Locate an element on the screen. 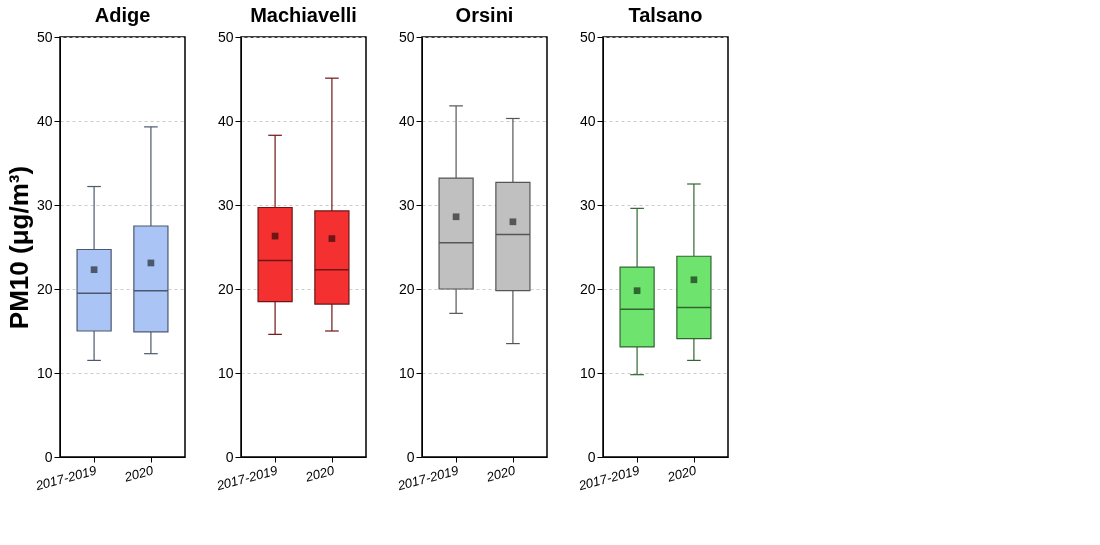  y-axis-title: PM10 (μg/m³) is located at coordinates (18, 247).